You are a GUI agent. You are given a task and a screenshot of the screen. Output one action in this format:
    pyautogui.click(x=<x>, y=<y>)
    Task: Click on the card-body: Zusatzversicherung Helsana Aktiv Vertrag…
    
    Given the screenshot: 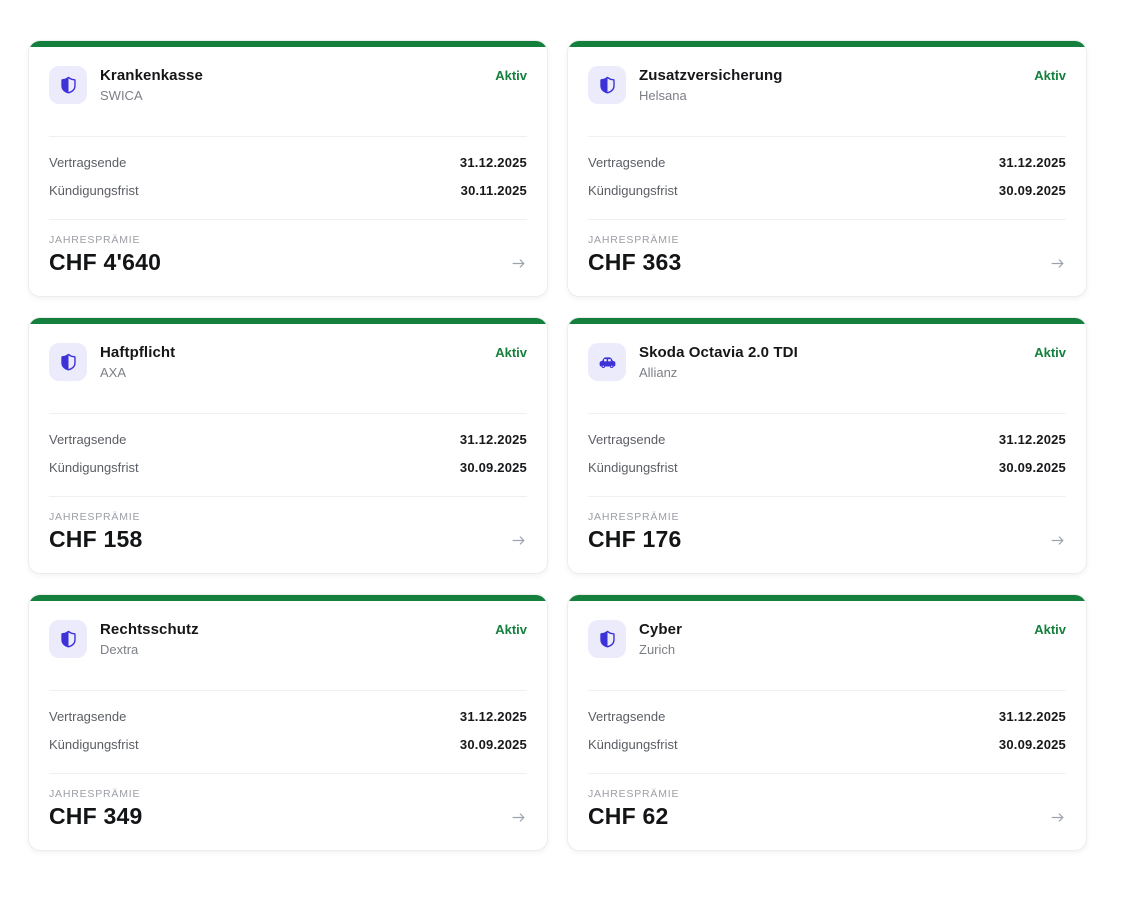 What is the action you would take?
    pyautogui.click(x=827, y=171)
    